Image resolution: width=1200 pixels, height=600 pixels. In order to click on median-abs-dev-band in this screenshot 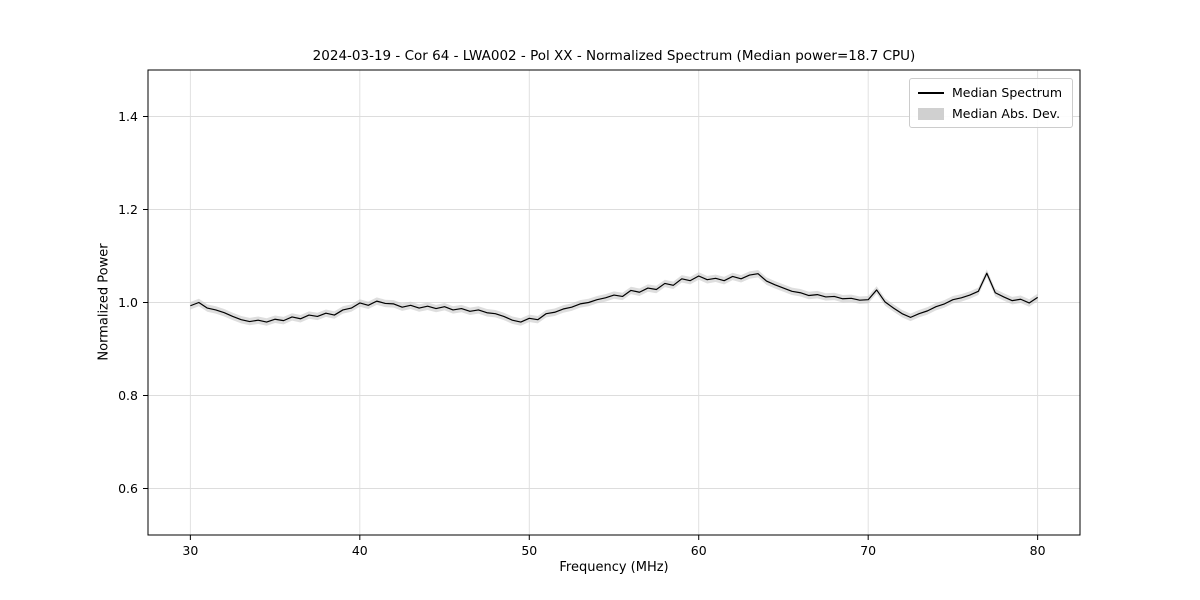, I will do `click(614, 297)`.